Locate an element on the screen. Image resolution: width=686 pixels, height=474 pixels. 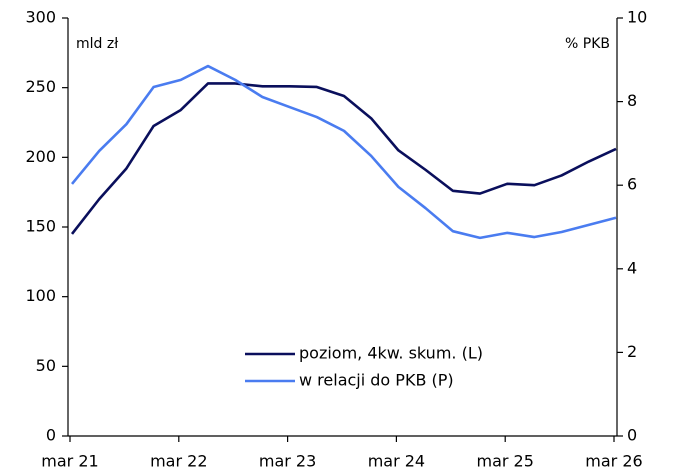
y2-tick-label: 4 is located at coordinates (632, 267).